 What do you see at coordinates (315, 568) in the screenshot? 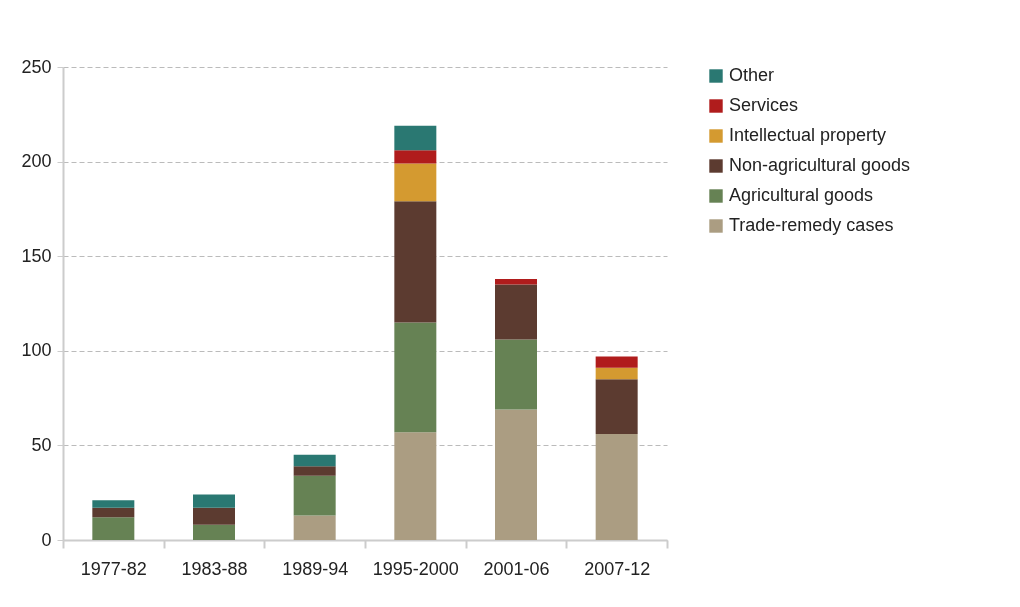
I see `x-tick-label: 1989-94` at bounding box center [315, 568].